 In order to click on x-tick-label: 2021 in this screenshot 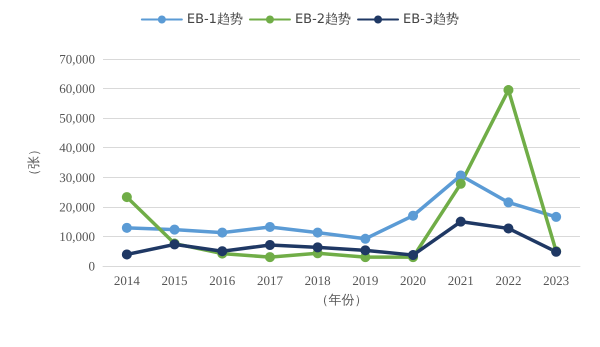, I will do `click(461, 280)`.